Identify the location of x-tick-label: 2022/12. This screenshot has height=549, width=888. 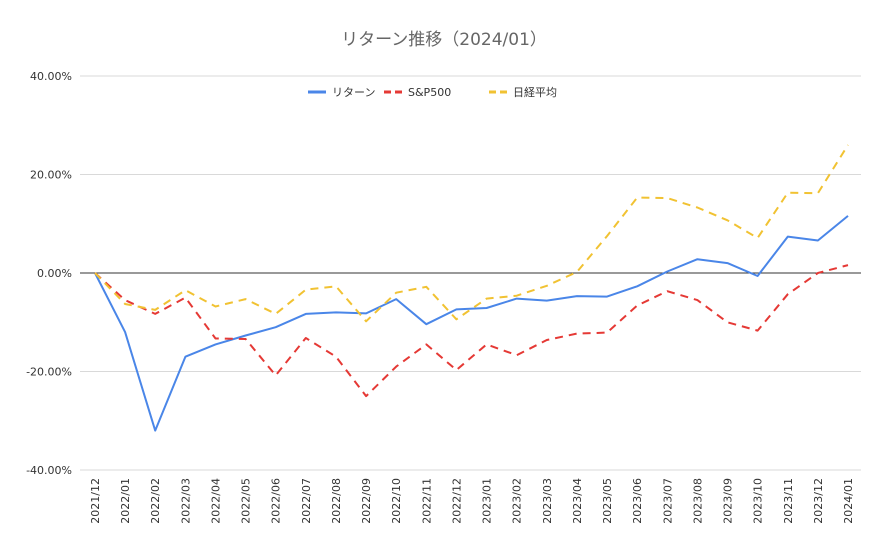
(456, 501).